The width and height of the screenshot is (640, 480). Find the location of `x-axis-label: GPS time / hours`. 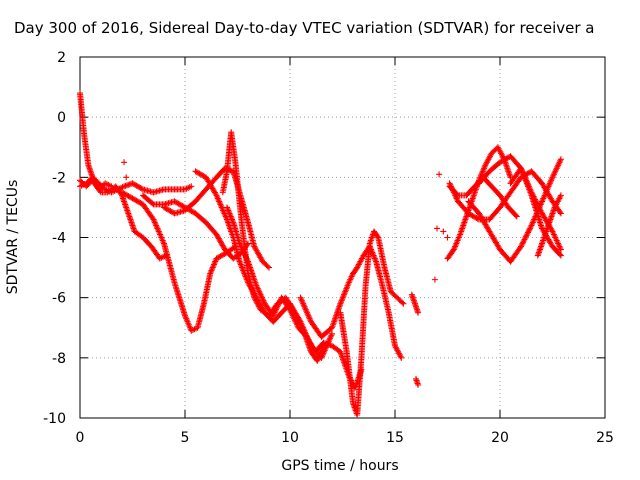

x-axis-label: GPS time / hours is located at coordinates (339, 466).